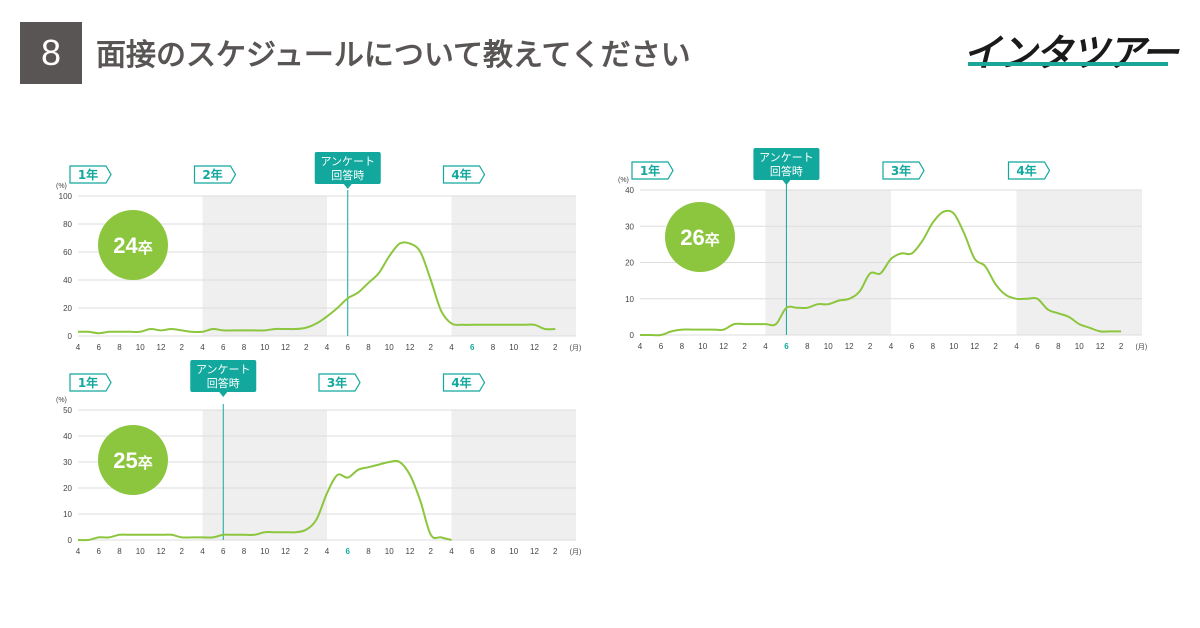  I want to click on cohort-badge-label: 26卒, so click(700, 237).